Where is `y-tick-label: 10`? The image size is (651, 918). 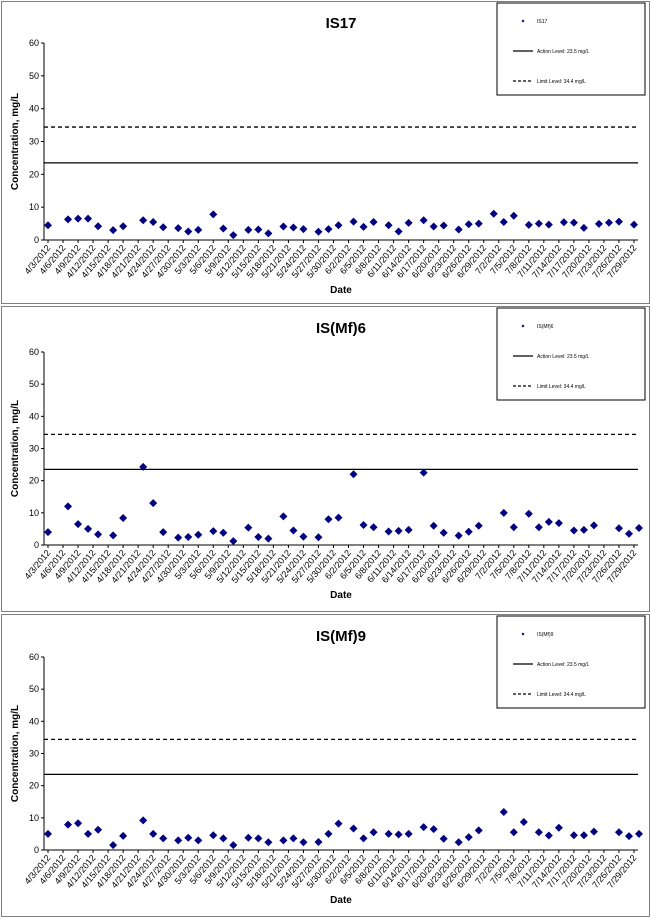 y-tick-label: 10 is located at coordinates (34, 818).